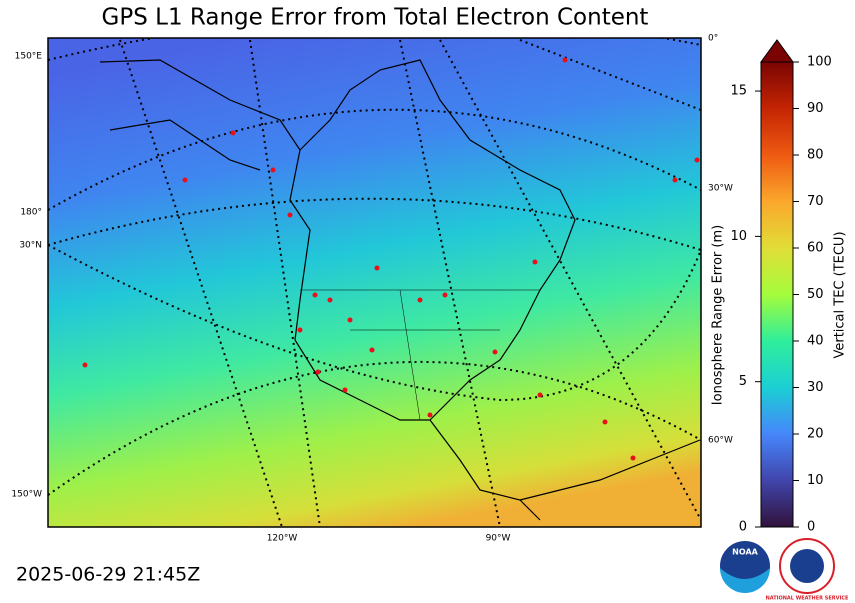 Image resolution: width=855 pixels, height=603 pixels. Describe the element at coordinates (815, 108) in the screenshot. I see `right-tick-label: 90` at that location.